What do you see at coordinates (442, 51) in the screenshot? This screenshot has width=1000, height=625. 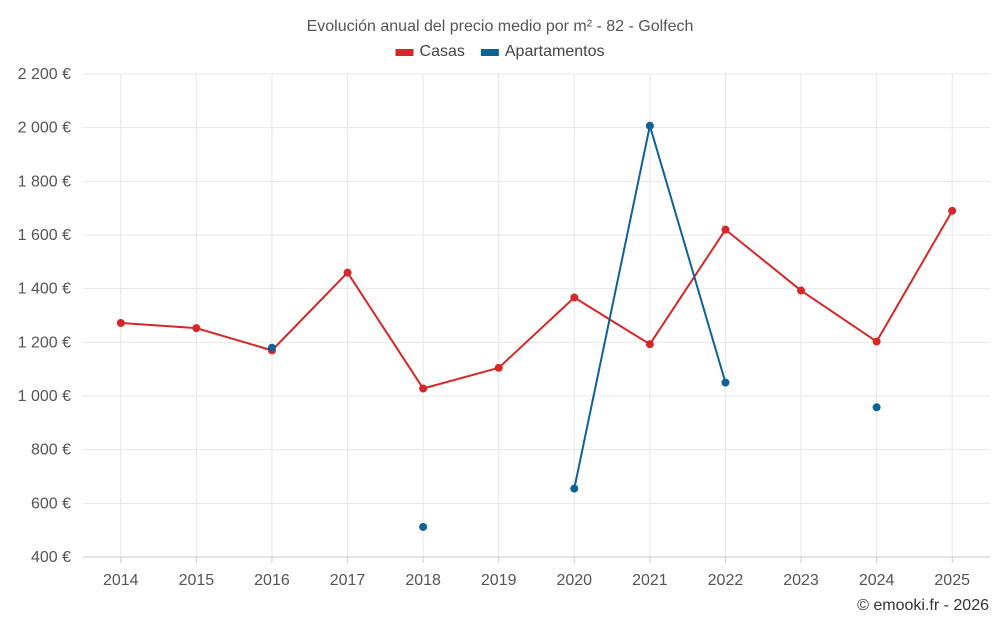 I see `legend-label: Casas` at bounding box center [442, 51].